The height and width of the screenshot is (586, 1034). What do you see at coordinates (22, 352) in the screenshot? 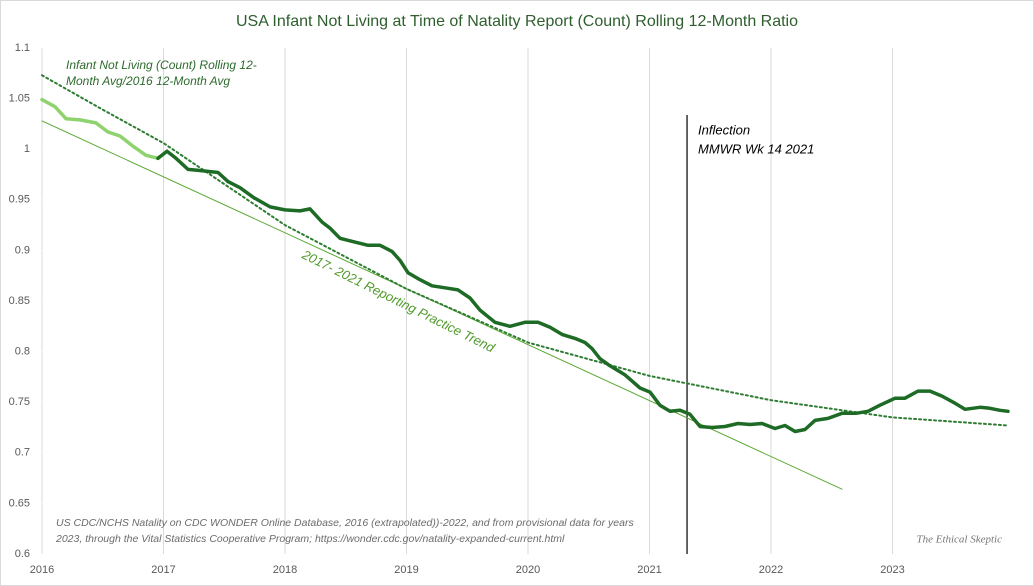
I see `y-tick-label: 0.8` at bounding box center [22, 352].